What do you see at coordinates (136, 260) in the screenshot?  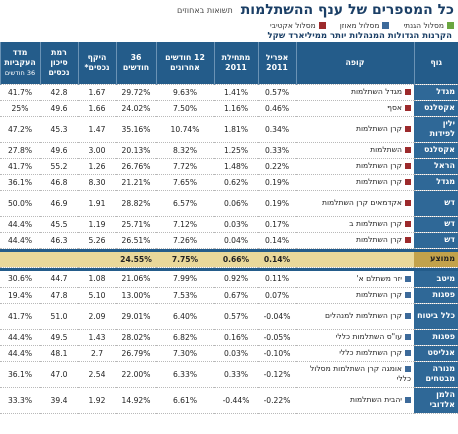 I see `average-m36: 24.55%` at bounding box center [136, 260].